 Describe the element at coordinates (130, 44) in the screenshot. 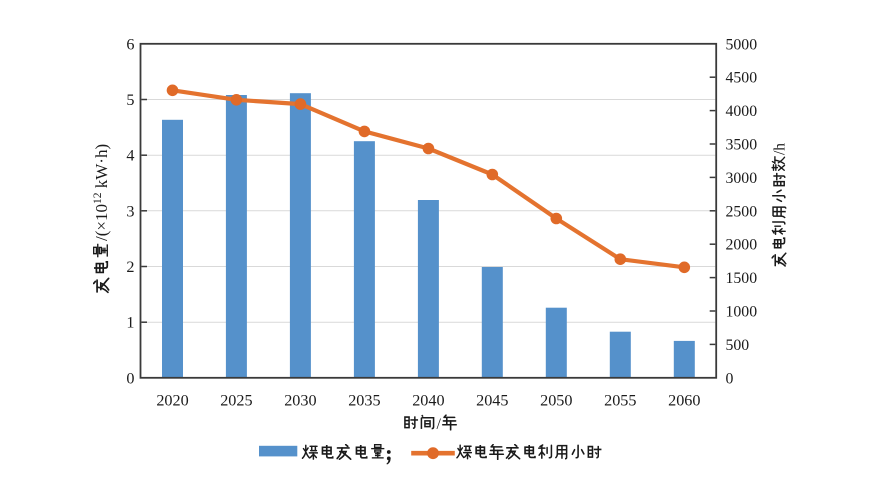

I see `svg-text: 6` at that location.